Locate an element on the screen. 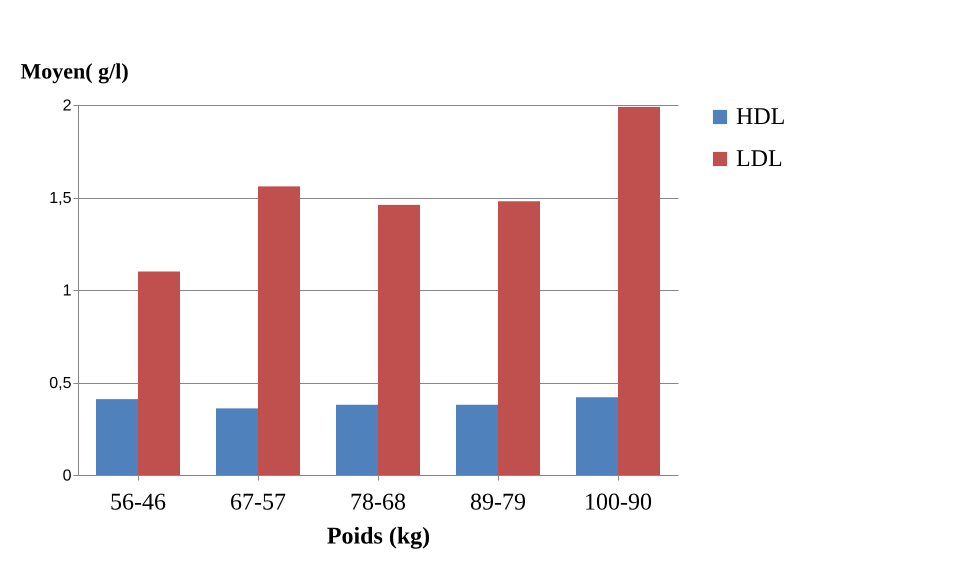  y-tick-label: 2 is located at coordinates (67, 106).